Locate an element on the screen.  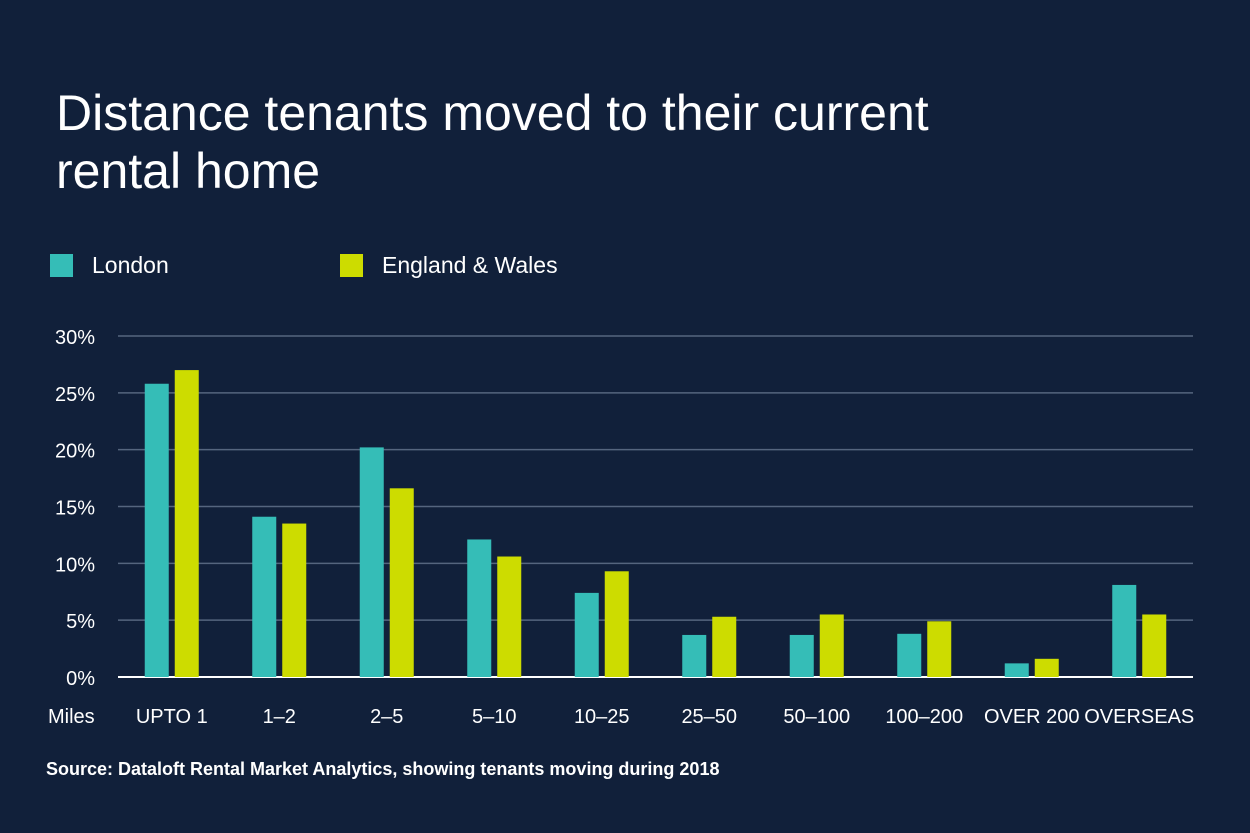
y-tick-label: 30% is located at coordinates (75, 338).